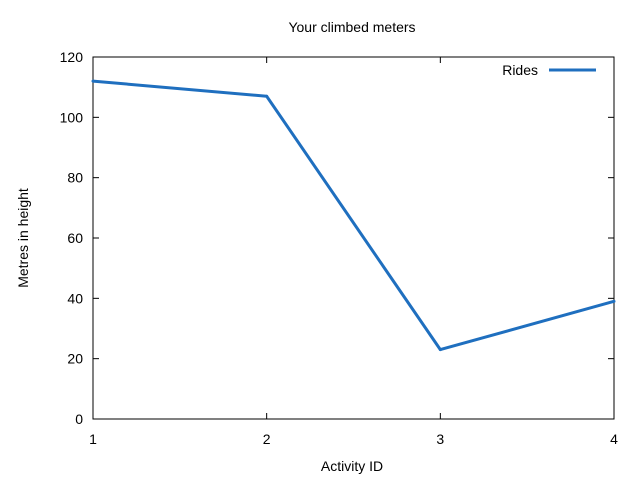 The width and height of the screenshot is (640, 480). I want to click on x-tick-label: 1, so click(93, 439).